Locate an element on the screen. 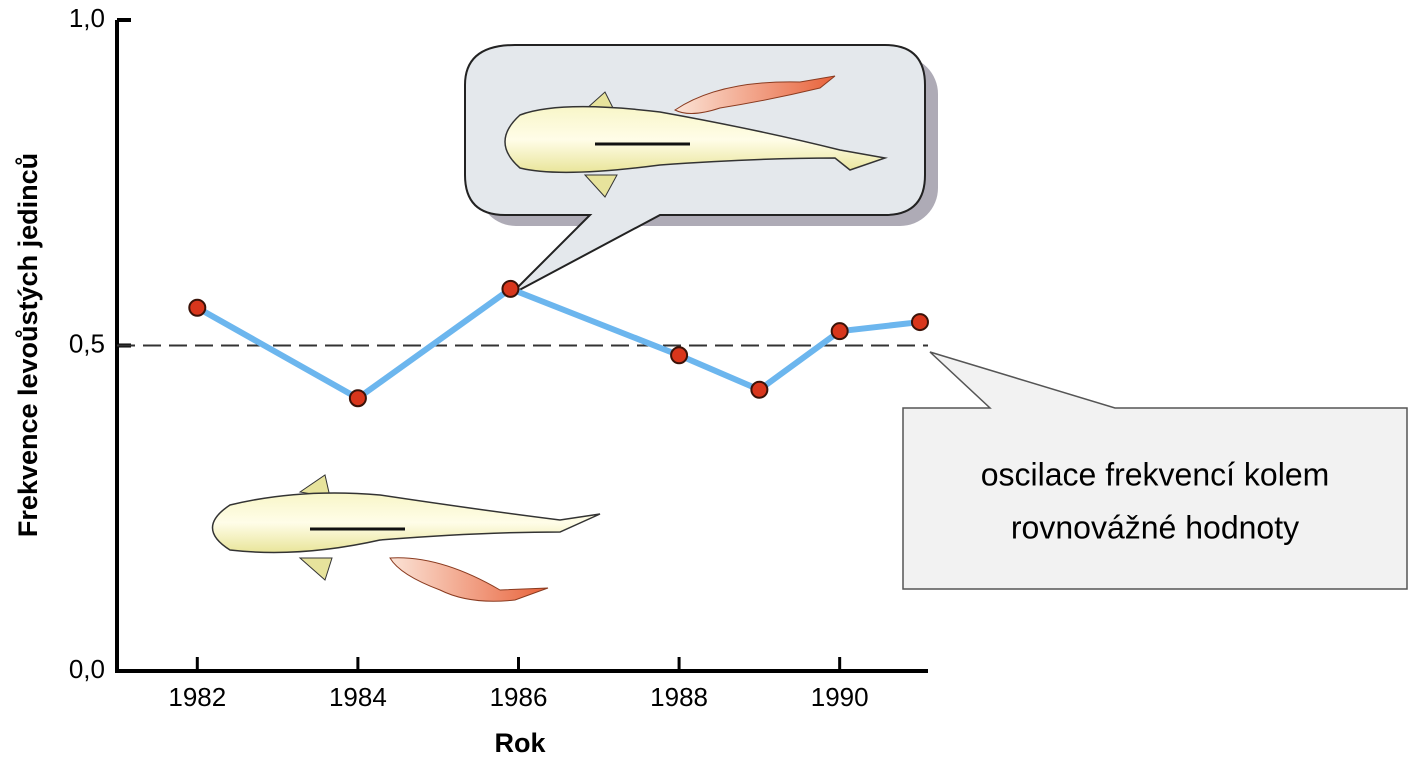  x-tick-label: 1982 is located at coordinates (197, 697).